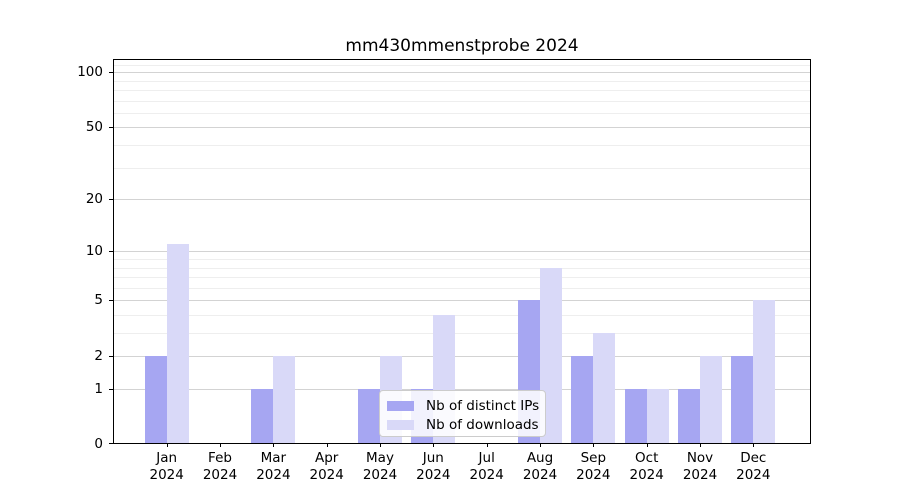  What do you see at coordinates (764, 371) in the screenshot?
I see `bar-dec-downloads` at bounding box center [764, 371].